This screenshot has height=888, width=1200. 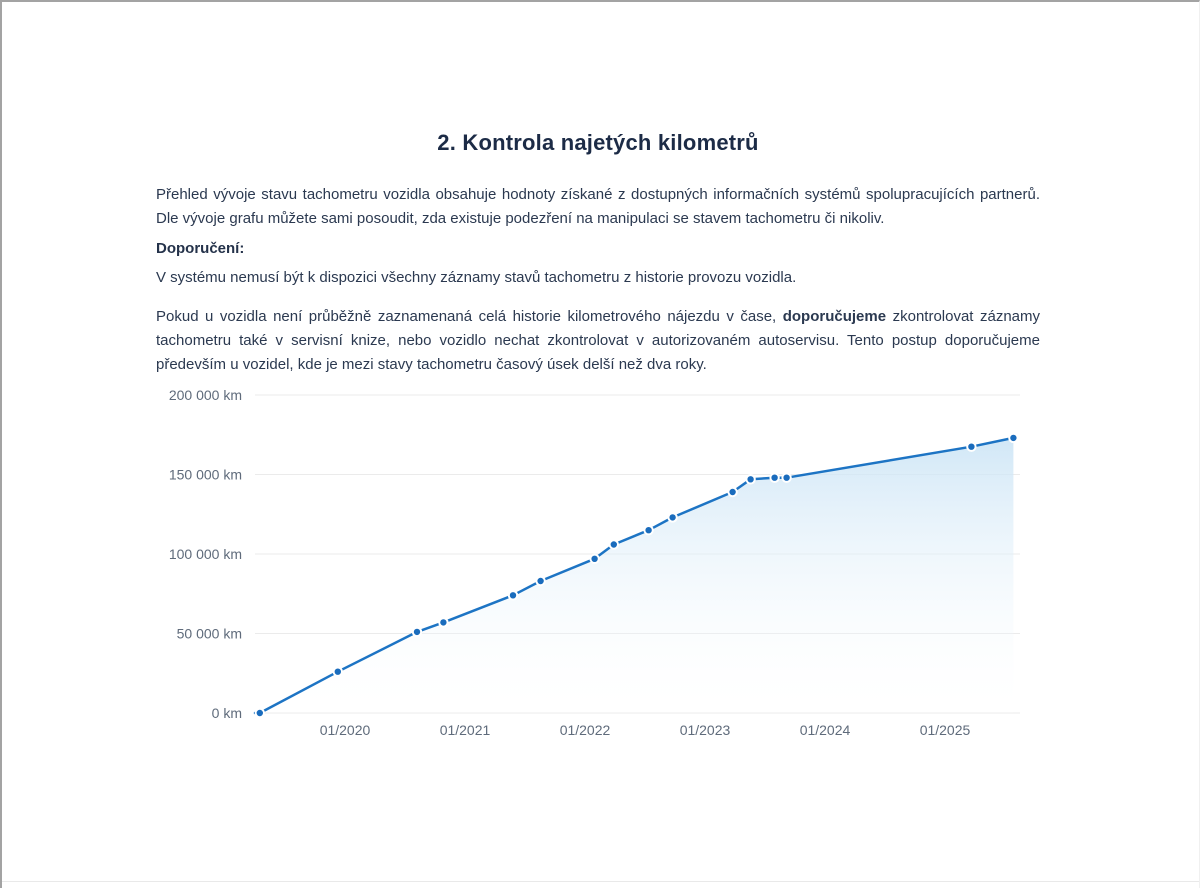 What do you see at coordinates (205, 475) in the screenshot?
I see `y-axis-label: 150 000 km` at bounding box center [205, 475].